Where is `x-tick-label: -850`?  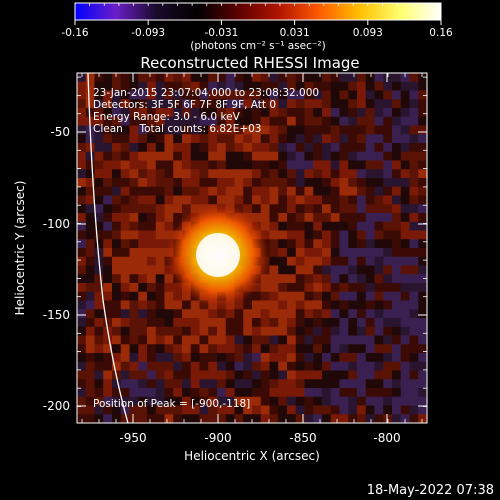 x-tick-label: -850 is located at coordinates (302, 438).